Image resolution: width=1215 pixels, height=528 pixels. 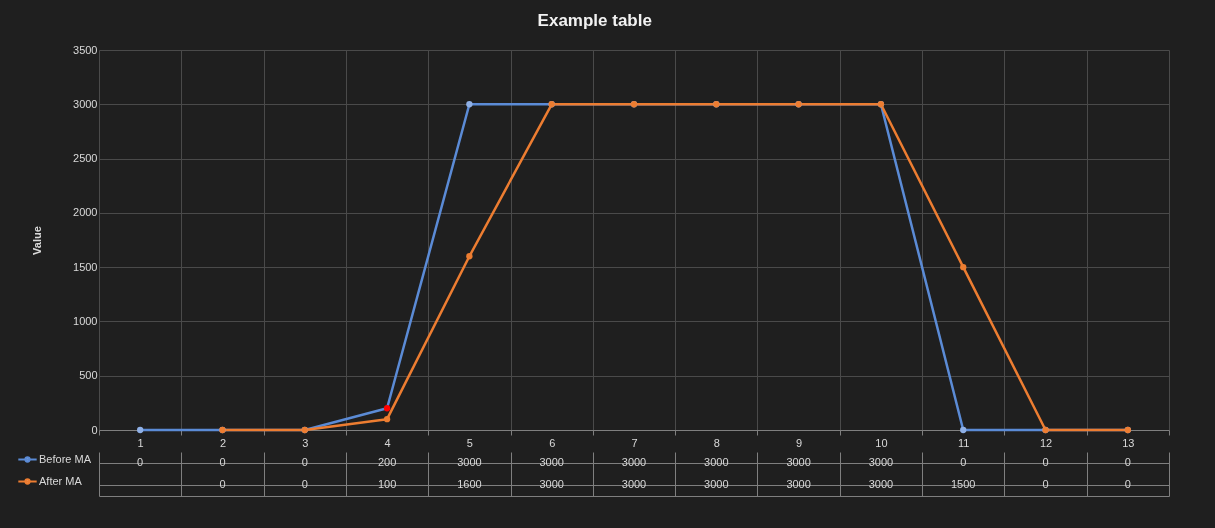 What do you see at coordinates (305, 442) in the screenshot?
I see `x-tick-label: 3` at bounding box center [305, 442].